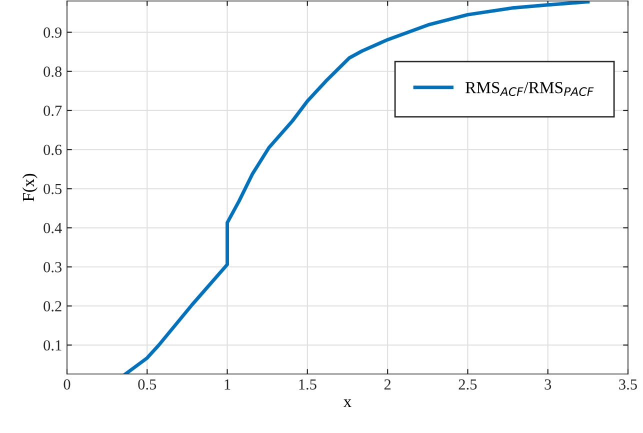  What do you see at coordinates (530, 89) in the screenshot?
I see `legend-label: RMS$_{ACF}$/RMS$_{PACF}$` at bounding box center [530, 89].